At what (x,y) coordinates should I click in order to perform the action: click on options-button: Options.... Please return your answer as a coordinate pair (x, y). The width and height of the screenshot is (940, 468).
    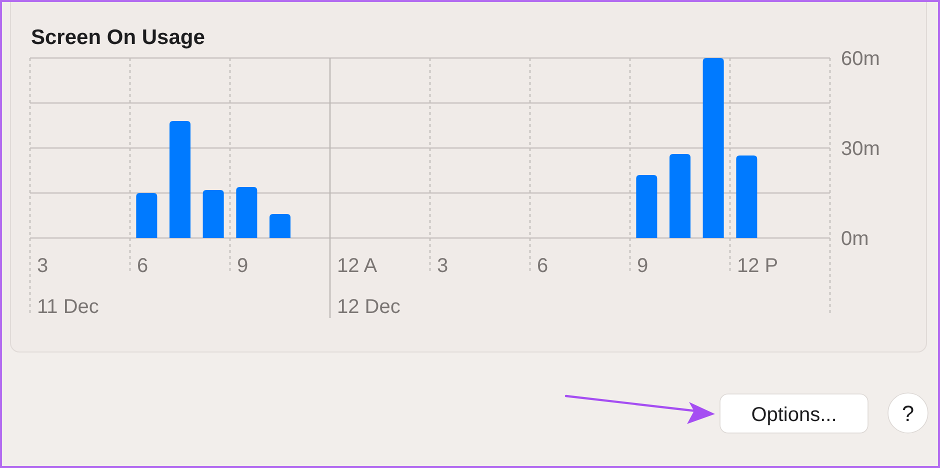
    Looking at the image, I should click on (794, 414).